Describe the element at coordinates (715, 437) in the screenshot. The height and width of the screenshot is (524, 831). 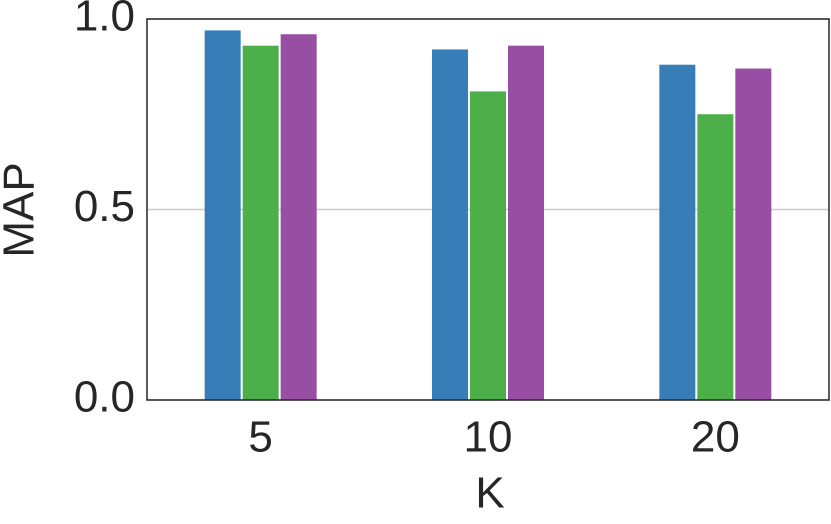
I see `x-tick-label: 20` at that location.